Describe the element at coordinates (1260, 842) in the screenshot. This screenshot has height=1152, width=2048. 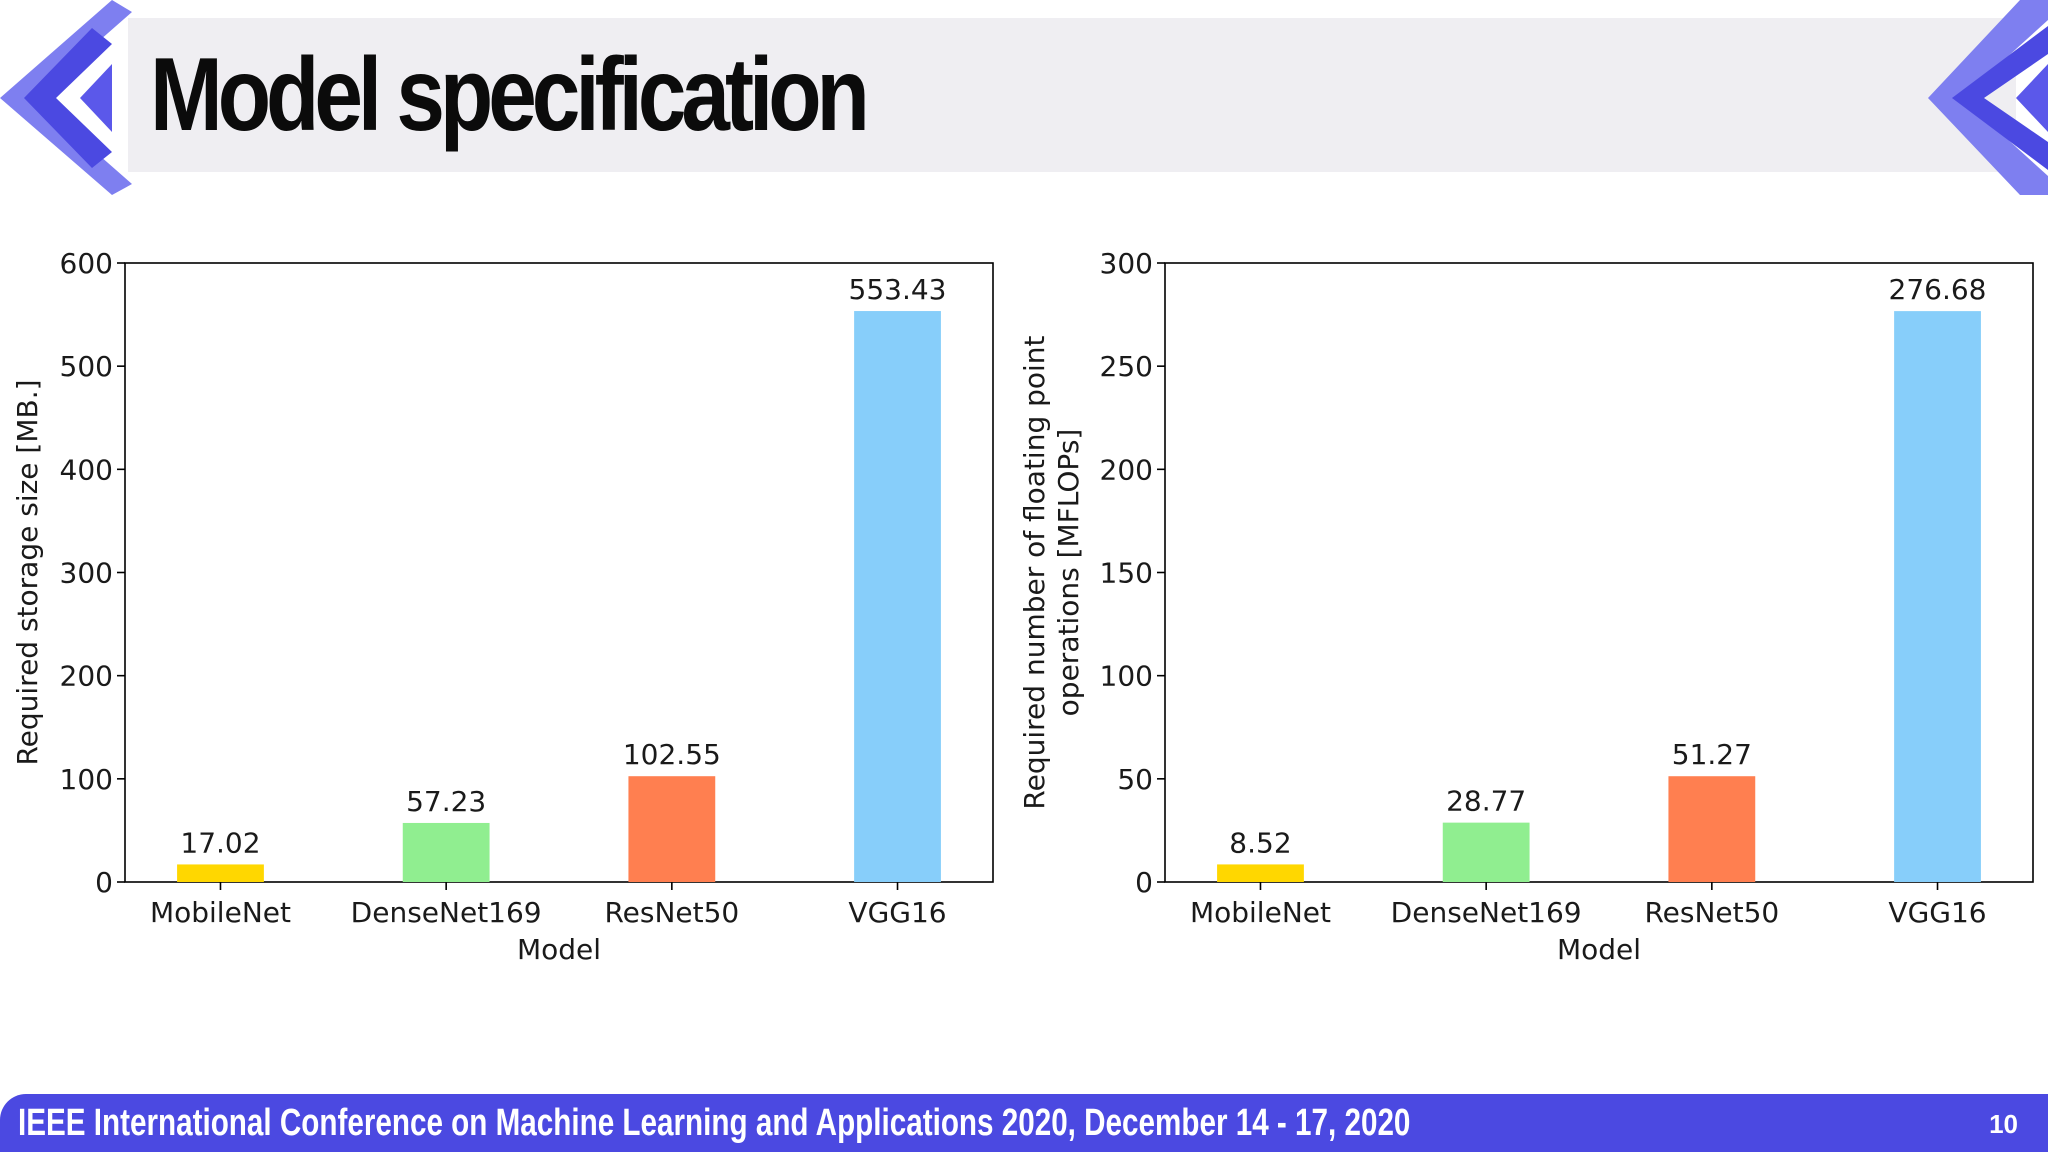
I see `bar-value-label: 8.52` at that location.